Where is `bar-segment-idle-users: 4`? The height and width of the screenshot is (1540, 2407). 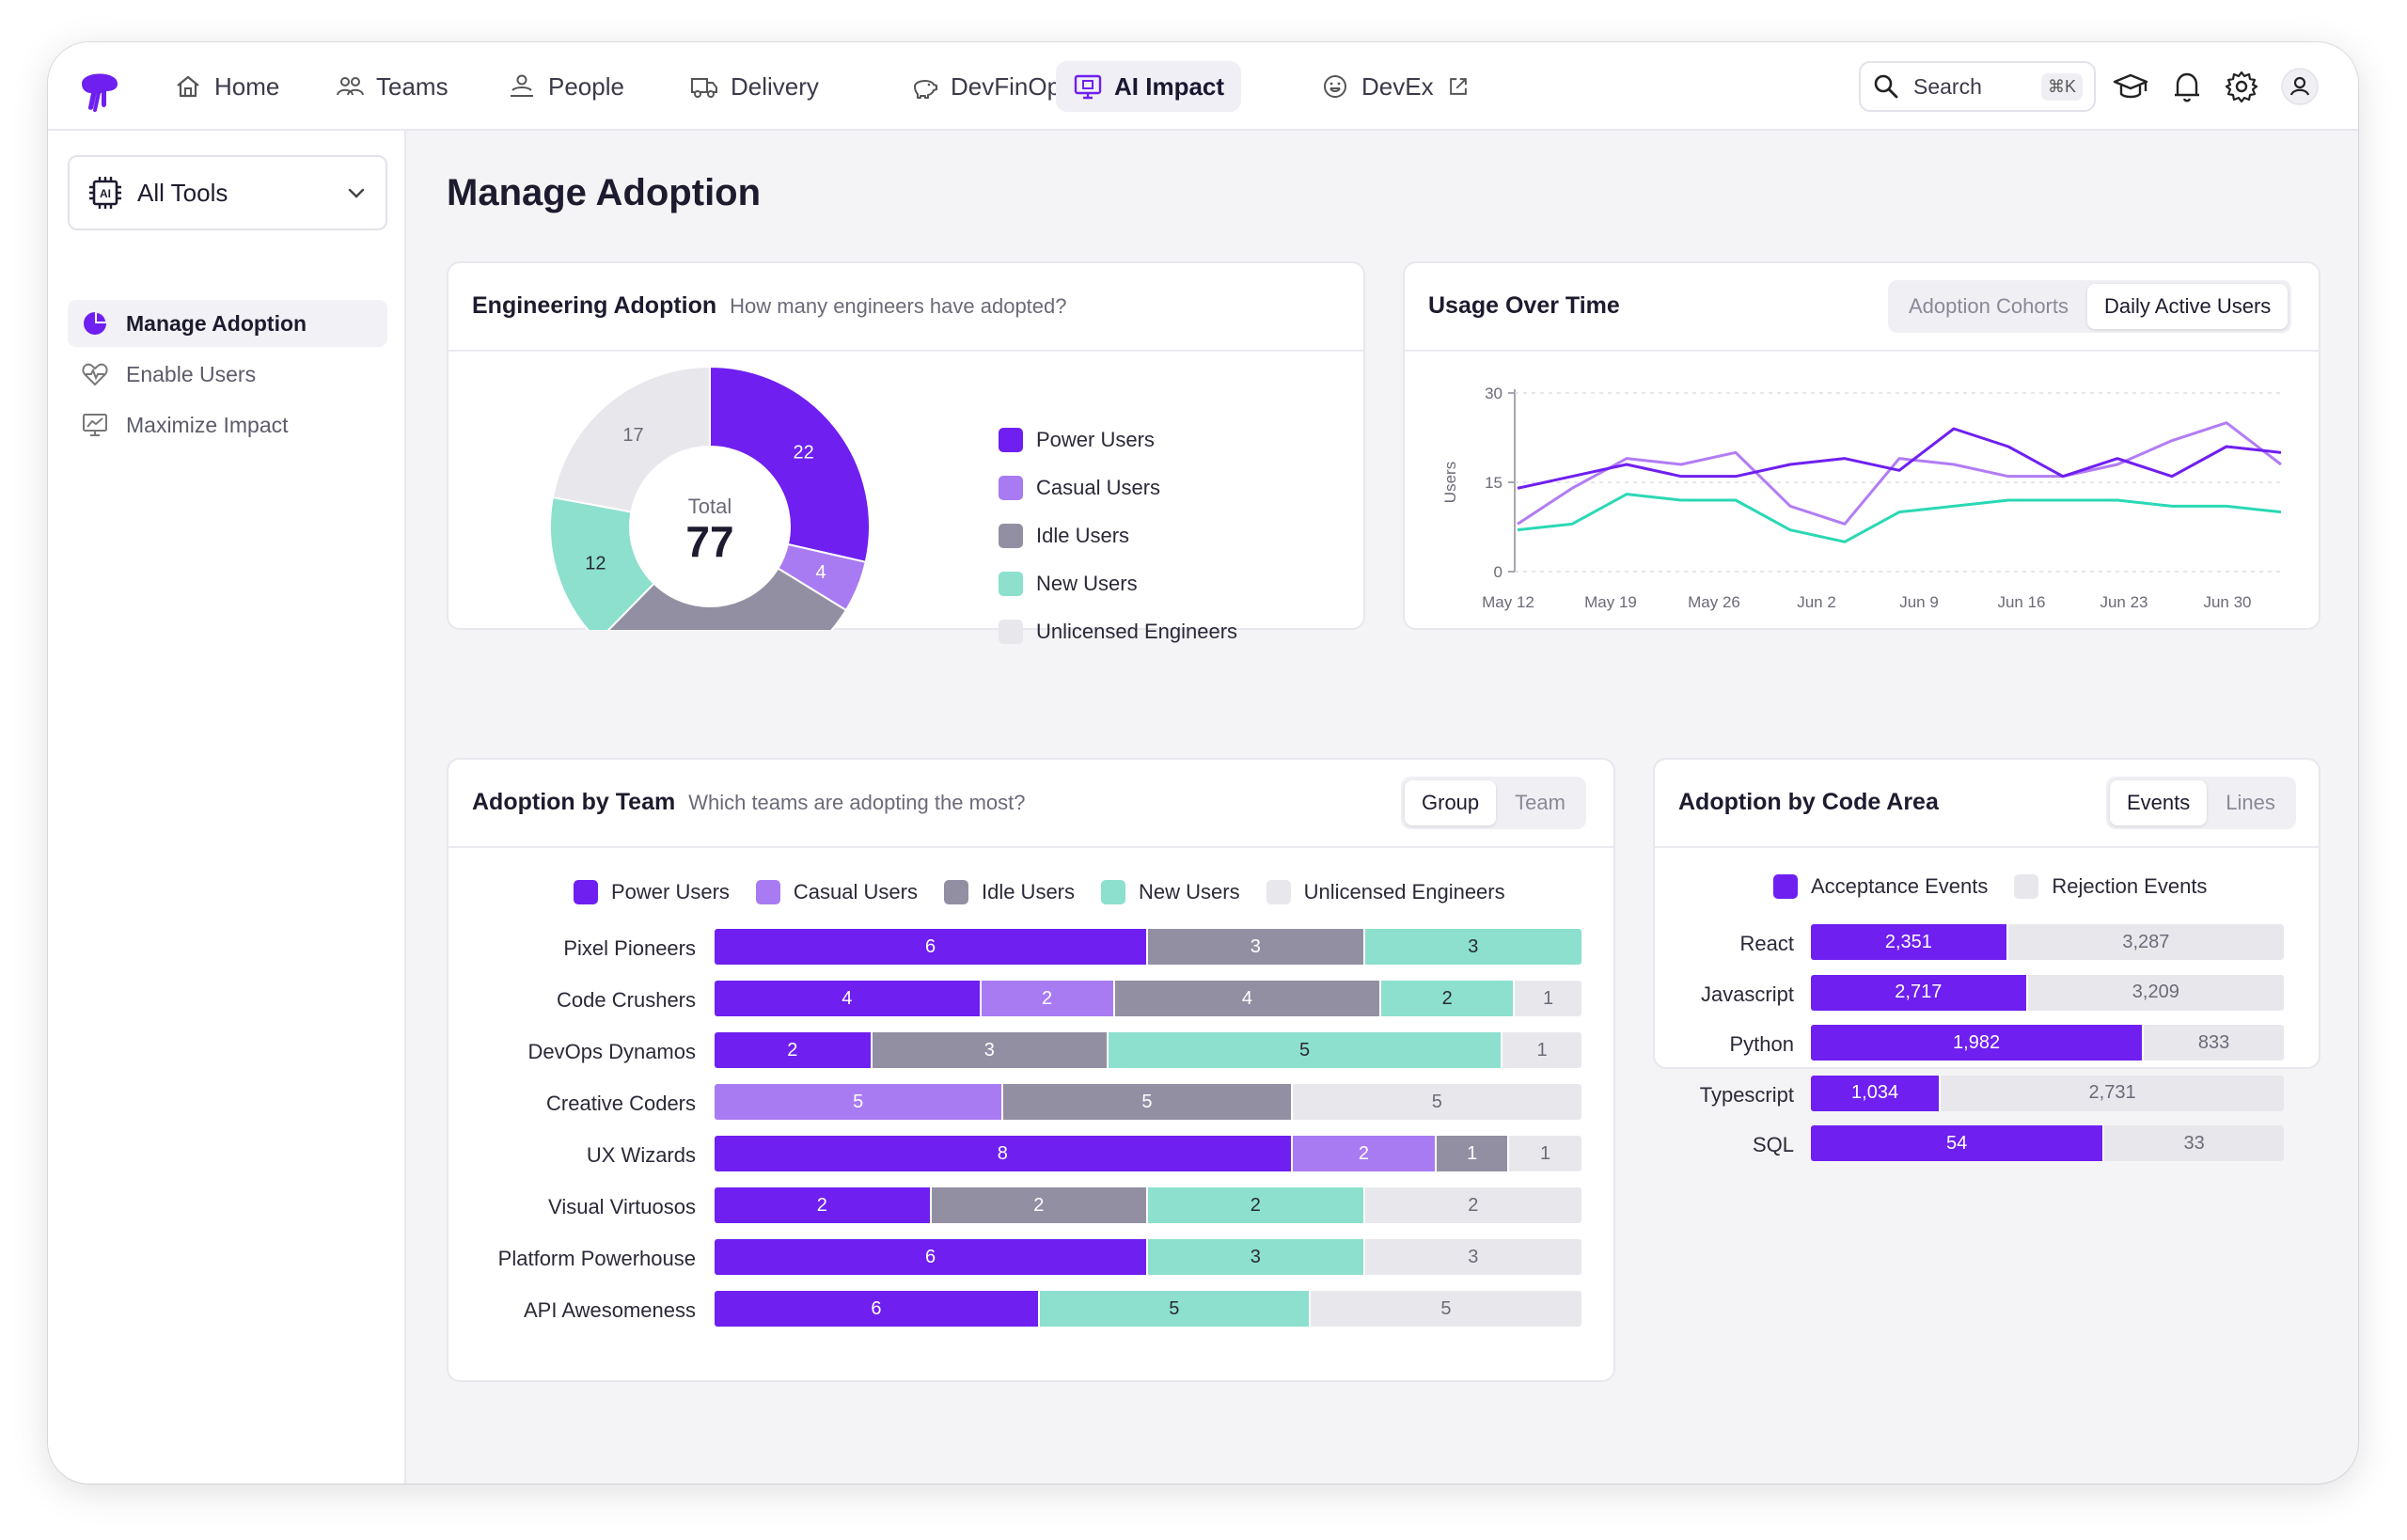
bar-segment-idle-users: 4 is located at coordinates (1248, 999).